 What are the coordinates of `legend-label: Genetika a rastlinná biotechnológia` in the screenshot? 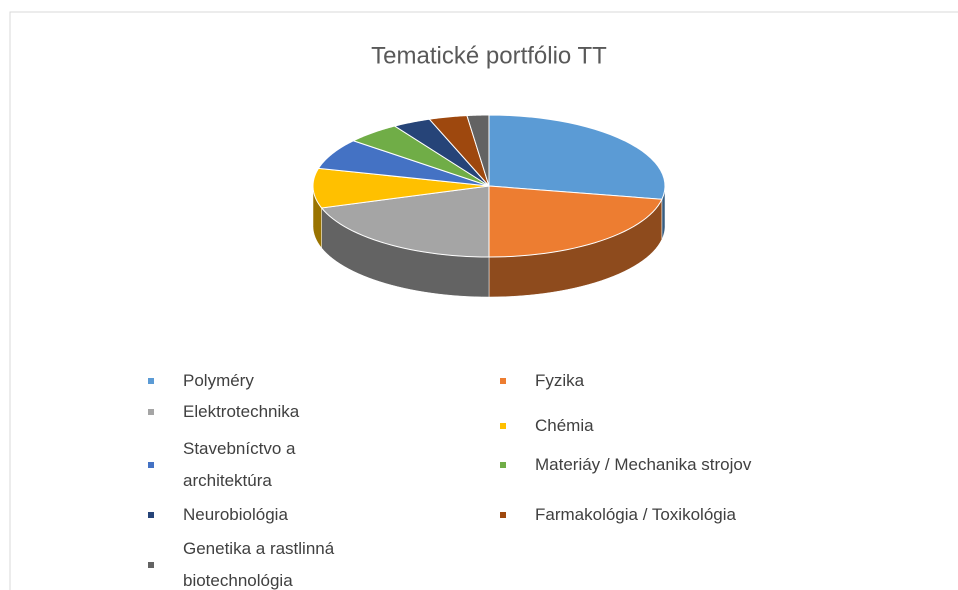 It's located at (259, 564).